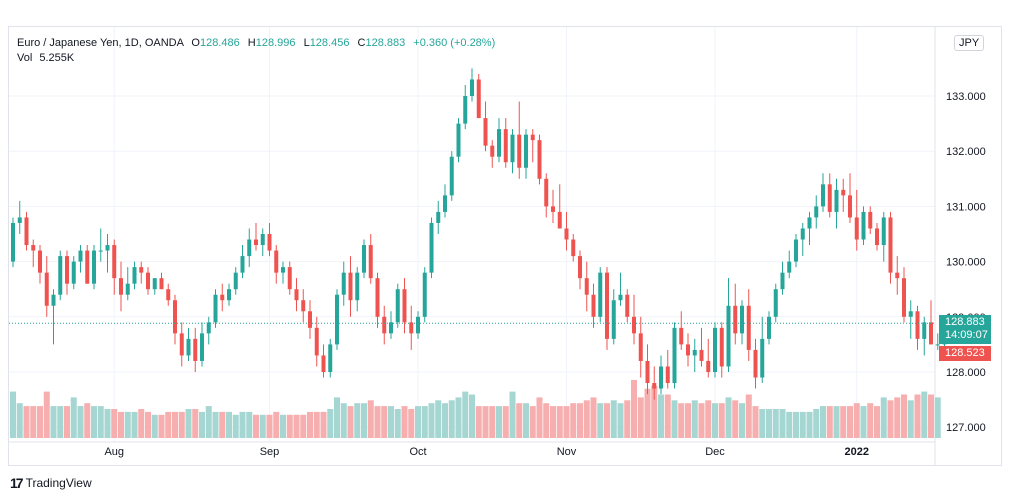 The image size is (1012, 501). What do you see at coordinates (966, 263) in the screenshot?
I see `price-tick-label: 130.000` at bounding box center [966, 263].